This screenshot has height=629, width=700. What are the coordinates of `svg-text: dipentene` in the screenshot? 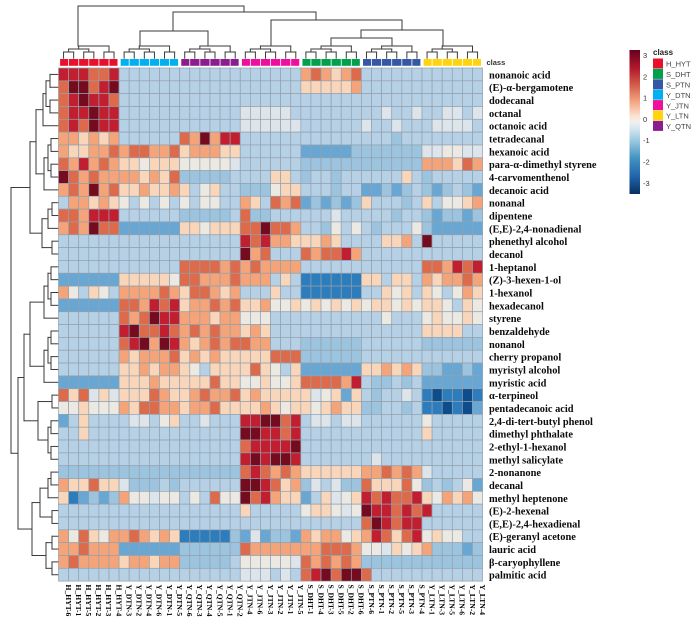 It's located at (511, 217).